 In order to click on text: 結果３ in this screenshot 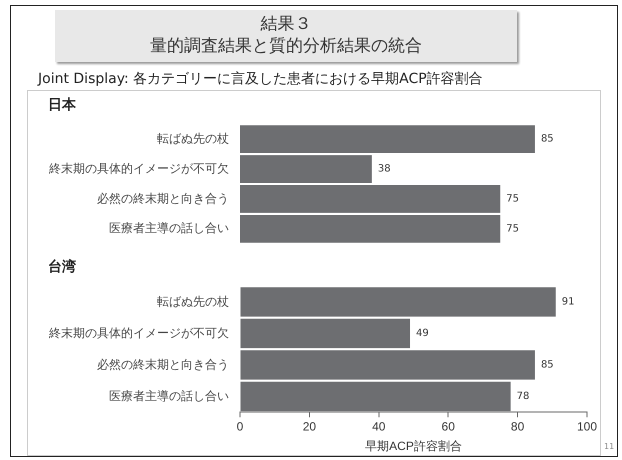, I will do `click(286, 24)`.